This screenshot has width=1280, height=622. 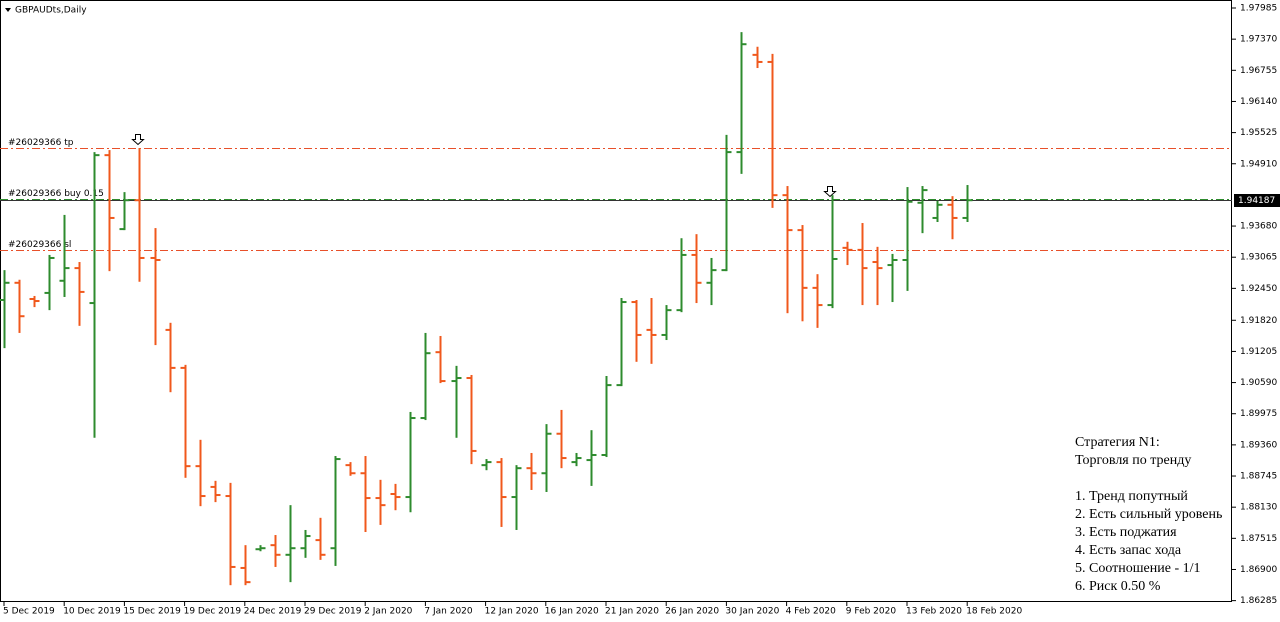 What do you see at coordinates (1258, 477) in the screenshot?
I see `y-tick-label: 1.88745` at bounding box center [1258, 477].